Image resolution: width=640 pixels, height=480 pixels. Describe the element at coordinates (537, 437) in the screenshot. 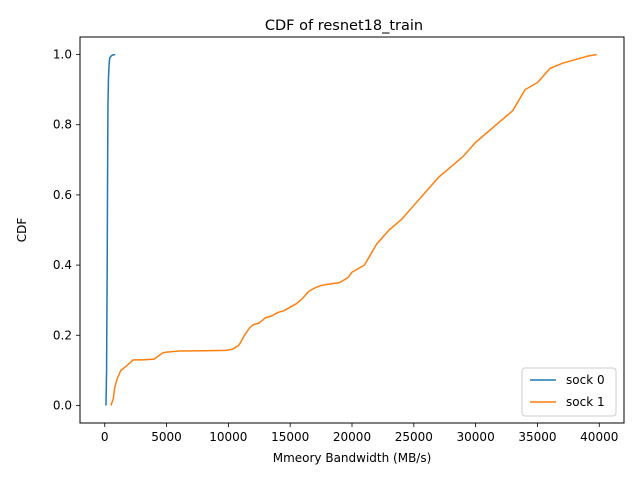

I see `x-tick-label: 35000` at that location.